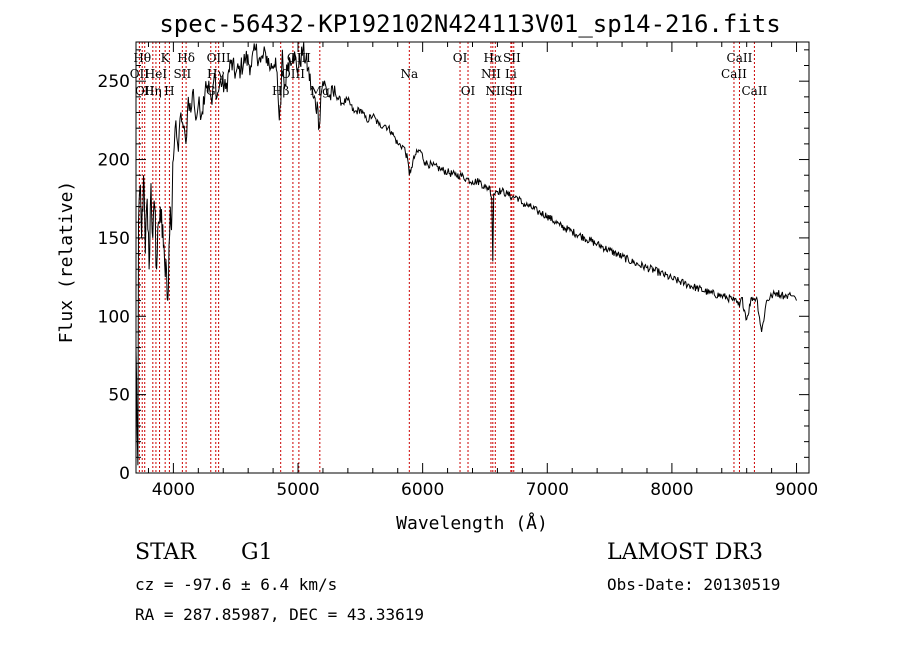 The height and width of the screenshot is (649, 900). Describe the element at coordinates (693, 584) in the screenshot. I see `obs-date: Obs-Date: 20130519` at that location.